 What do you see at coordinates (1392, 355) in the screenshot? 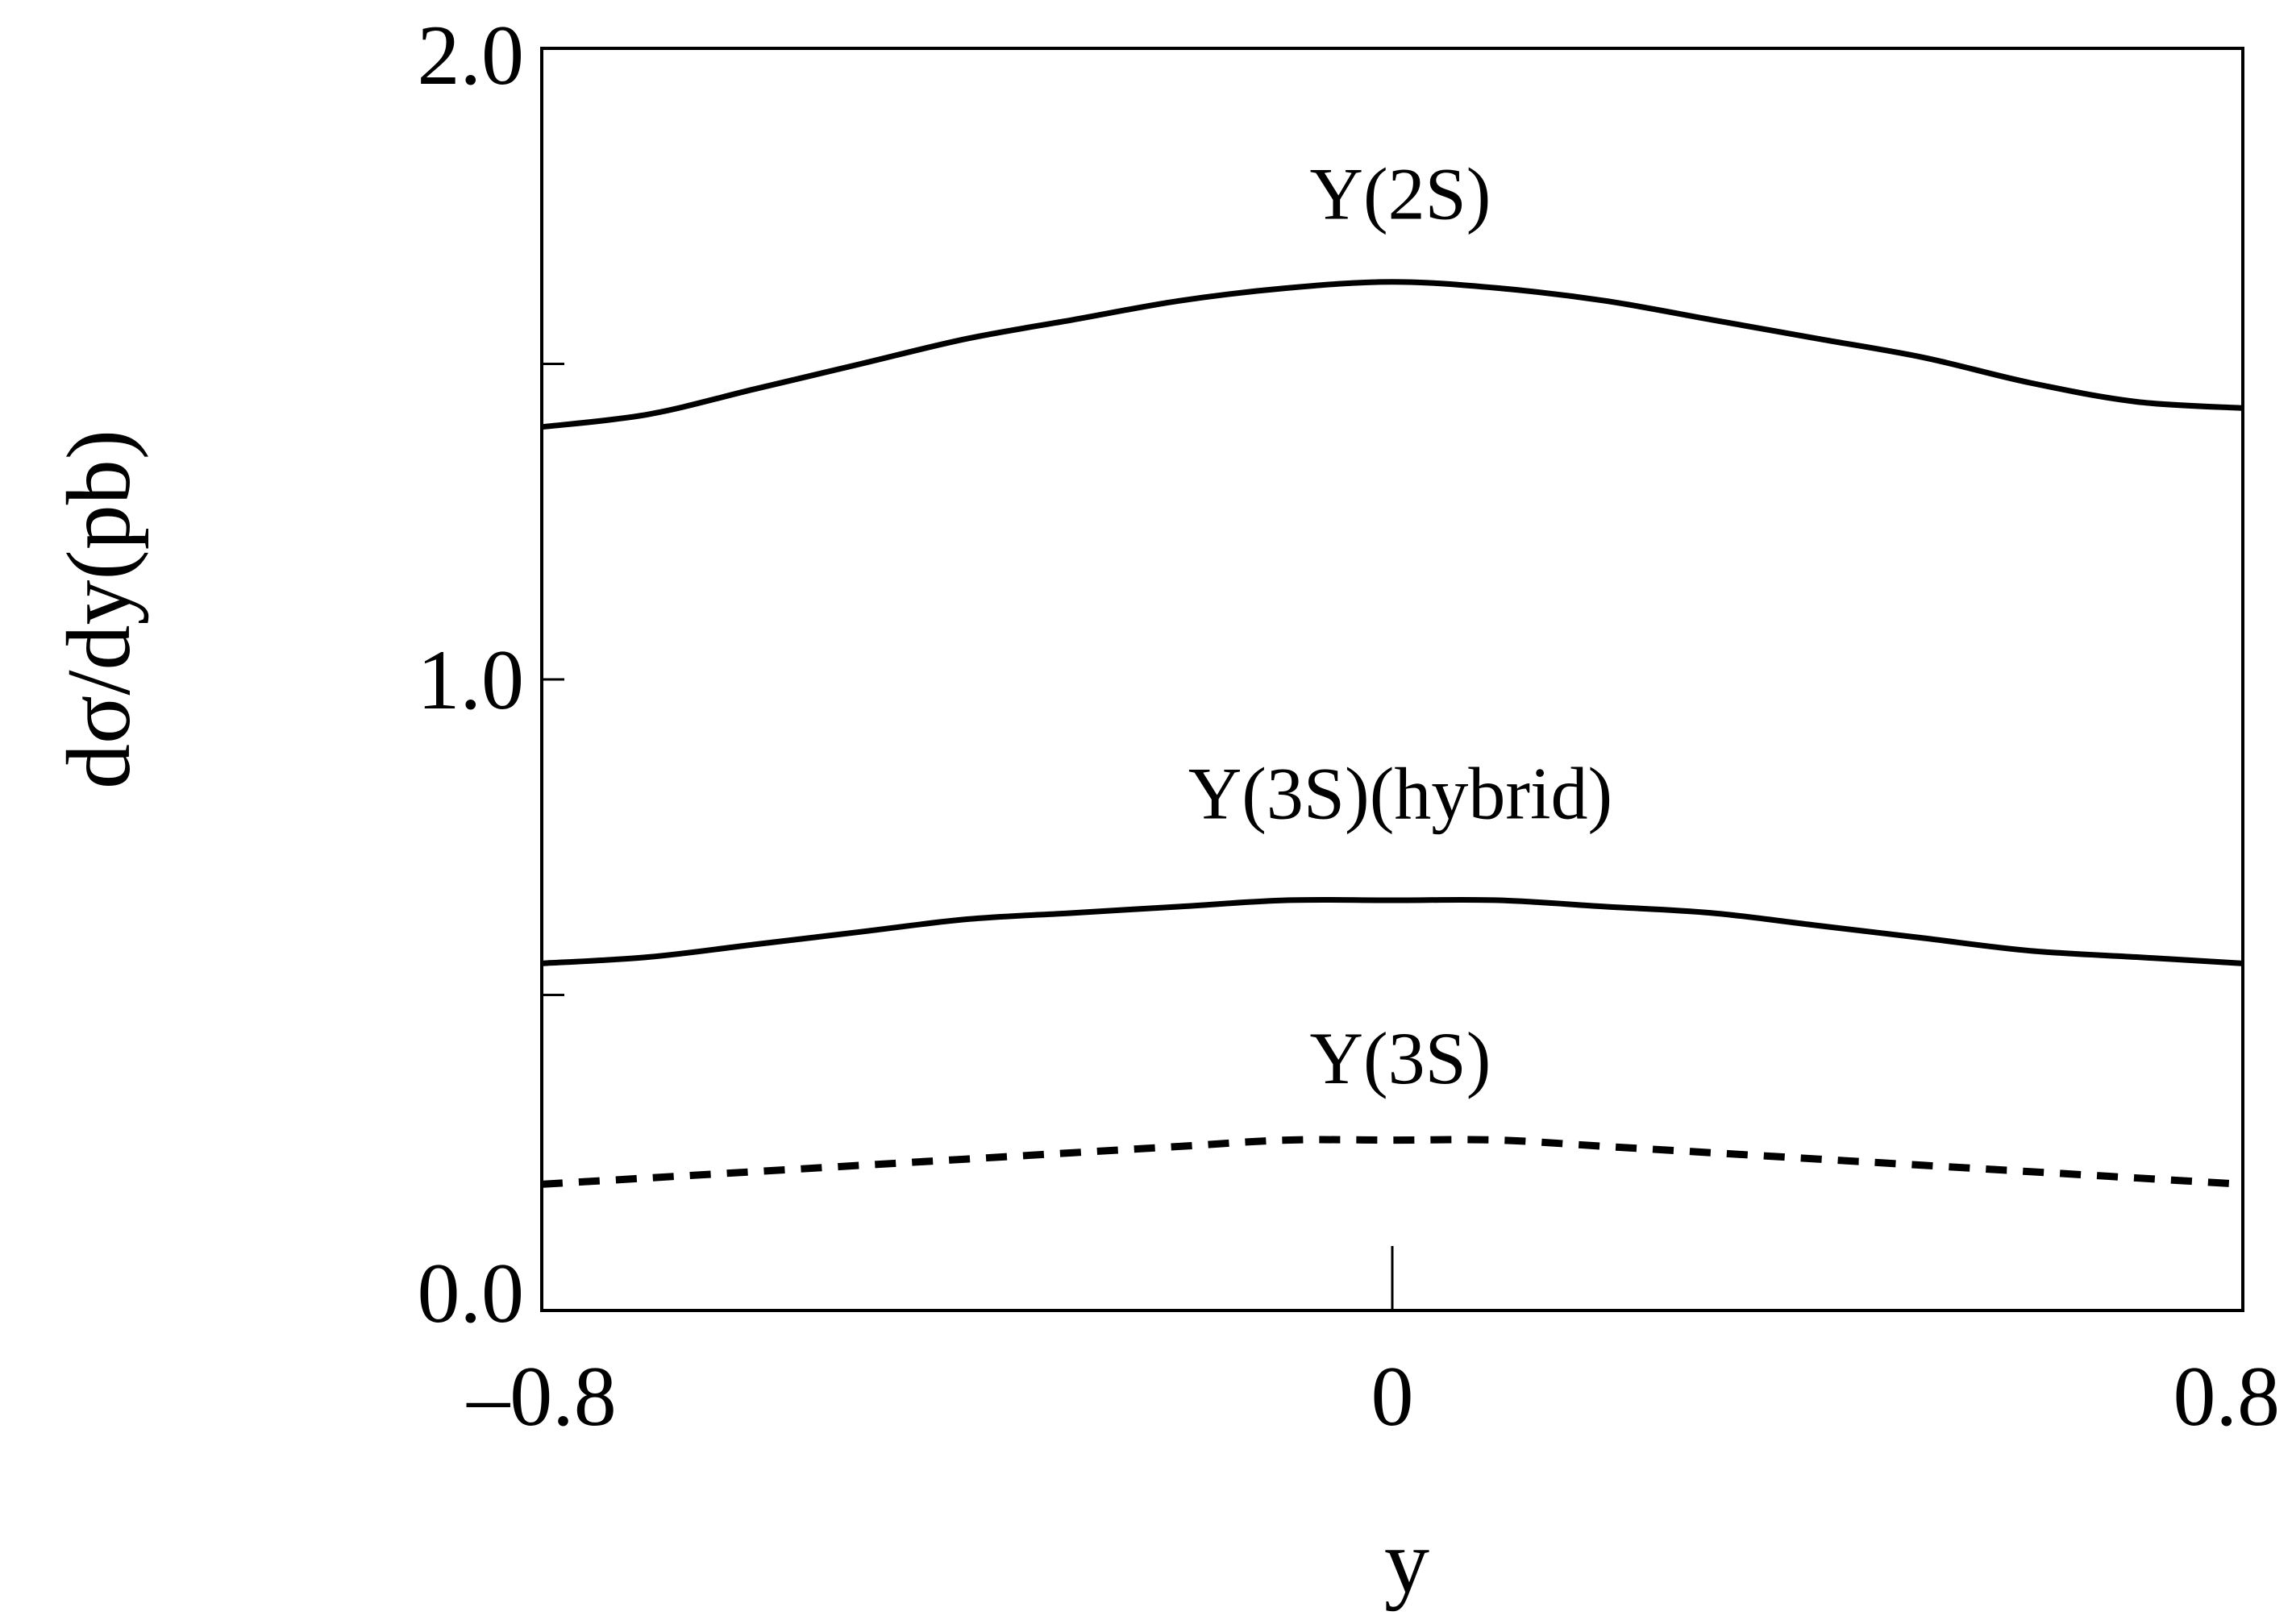
I see `series-line-2s` at bounding box center [1392, 355].